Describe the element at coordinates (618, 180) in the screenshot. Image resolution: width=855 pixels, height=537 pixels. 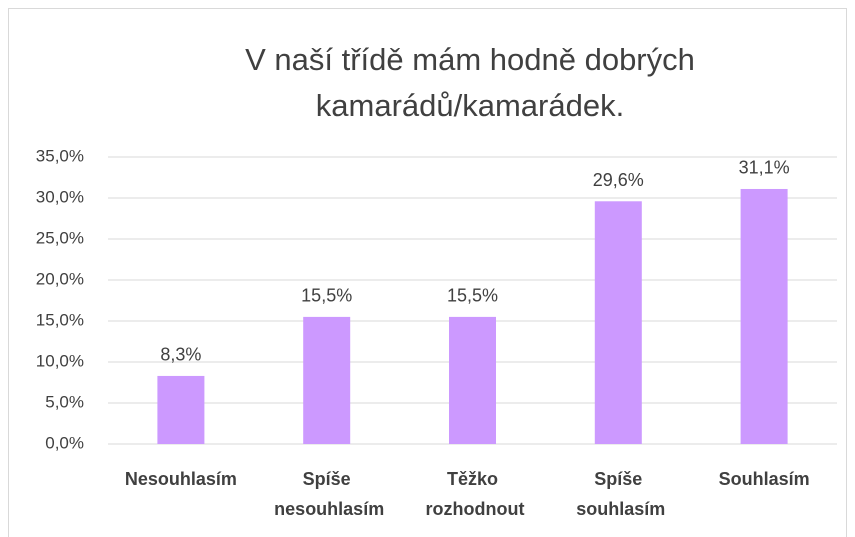
I see `data-label: 29,6%` at that location.